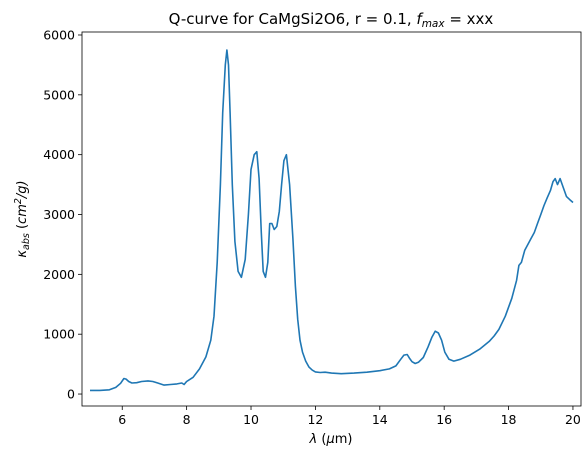 The width and height of the screenshot is (588, 459). What do you see at coordinates (444, 419) in the screenshot?
I see `x-tick-label-16: 16` at bounding box center [444, 419].